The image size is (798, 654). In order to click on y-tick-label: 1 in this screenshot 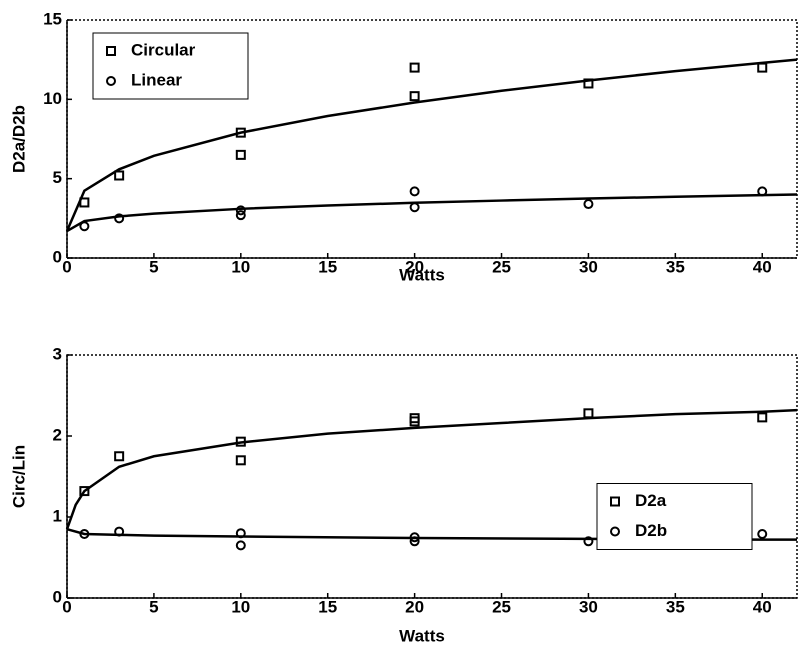, I will do `click(57, 515)`.